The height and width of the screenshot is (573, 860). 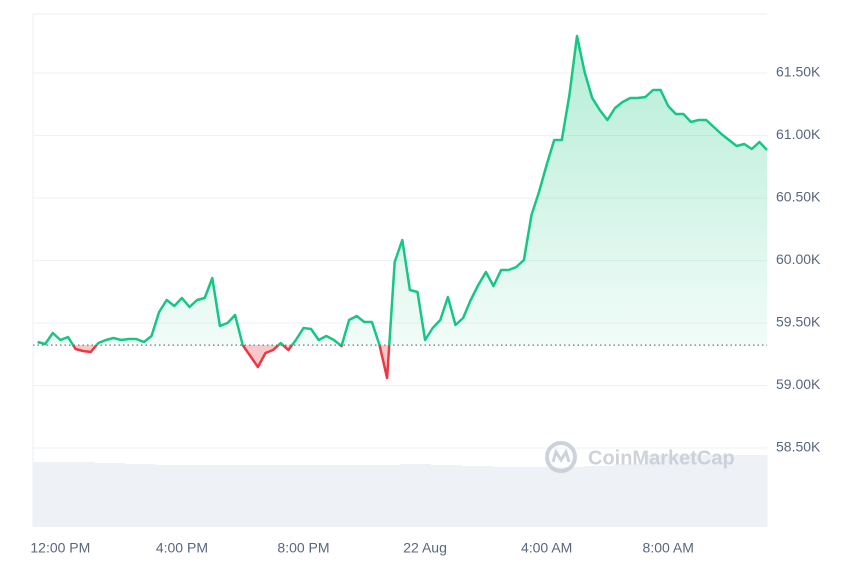 I want to click on y-tick-label: 60.00K, so click(x=798, y=259).